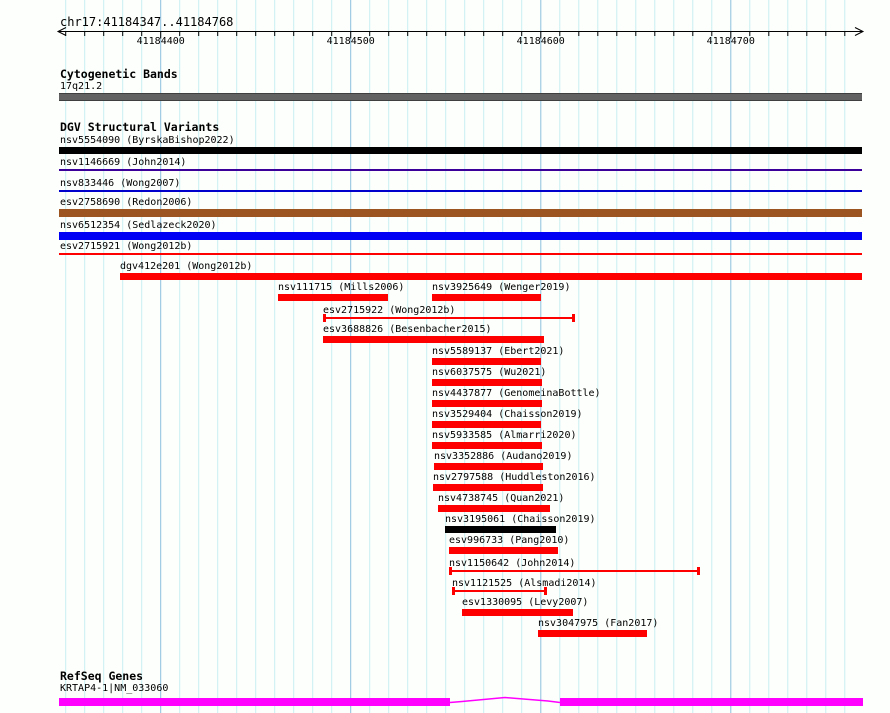 Image resolution: width=890 pixels, height=713 pixels. I want to click on variant-label: nsv6037575 (Wu2021), so click(489, 372).